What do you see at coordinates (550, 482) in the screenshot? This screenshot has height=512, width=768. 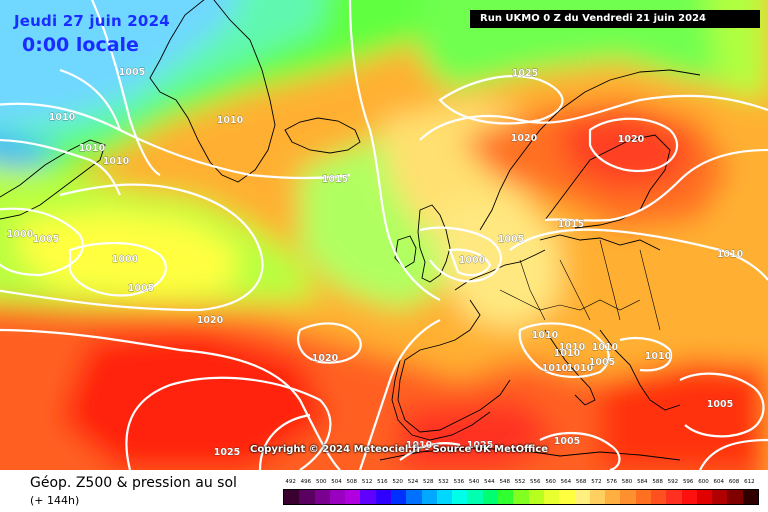 I see `legend-label: 560` at bounding box center [550, 482].